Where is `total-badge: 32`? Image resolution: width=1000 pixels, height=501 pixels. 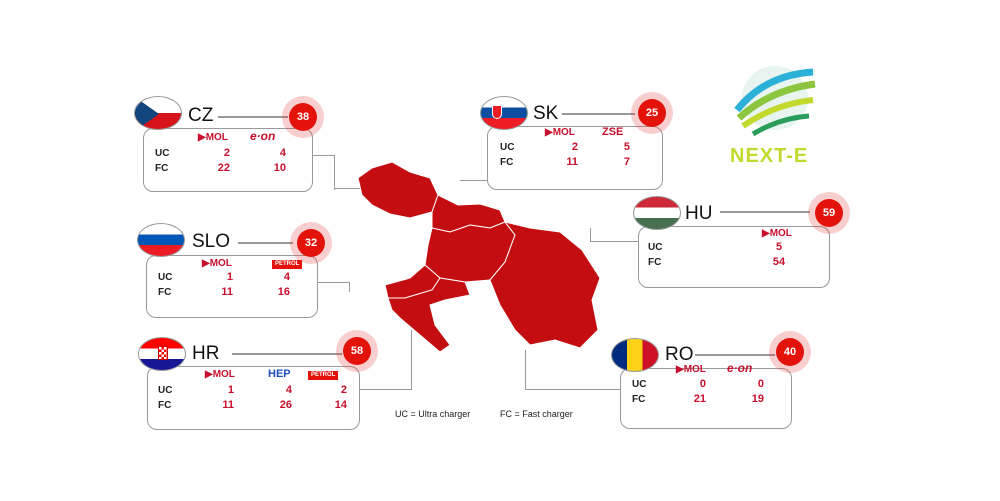 total-badge: 32 is located at coordinates (311, 243).